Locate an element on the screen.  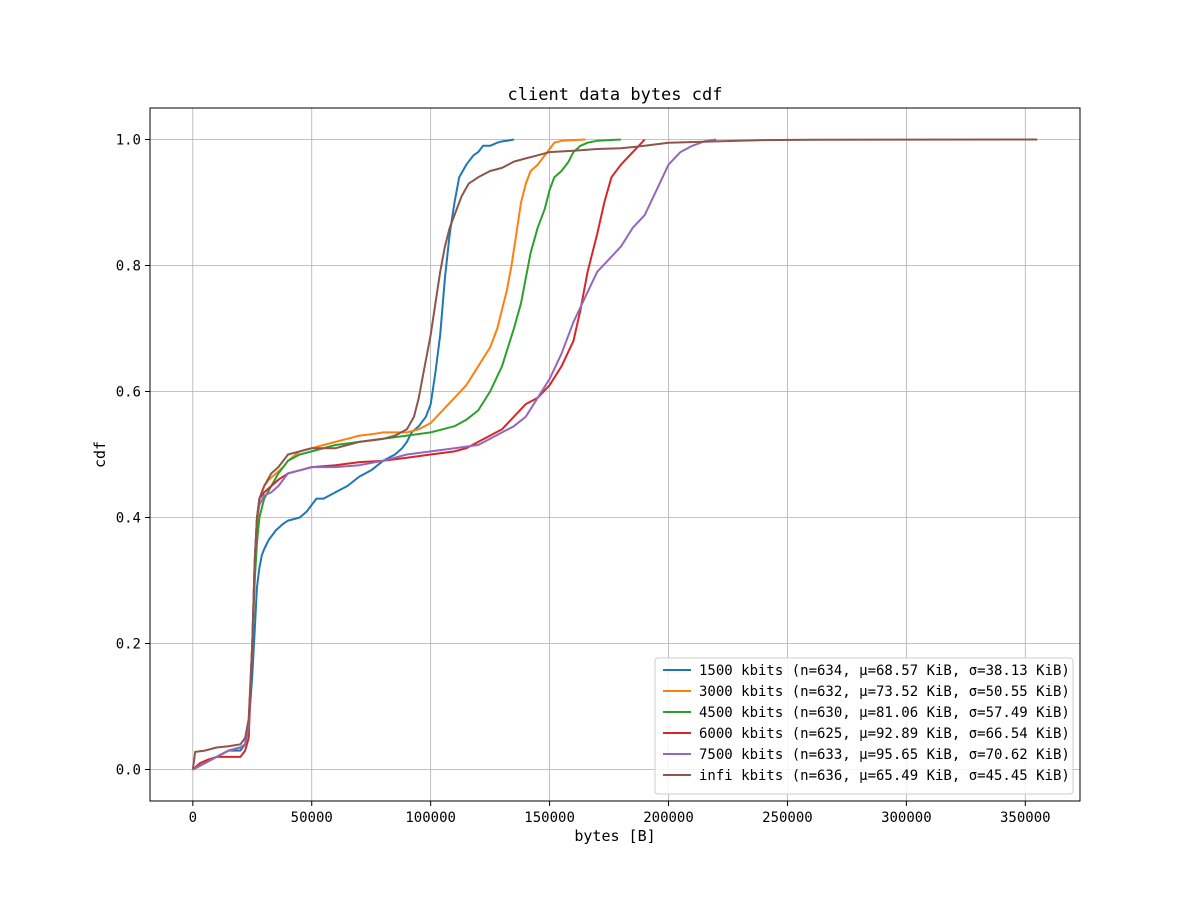
y-tick-label: 0.0 is located at coordinates (128, 771).